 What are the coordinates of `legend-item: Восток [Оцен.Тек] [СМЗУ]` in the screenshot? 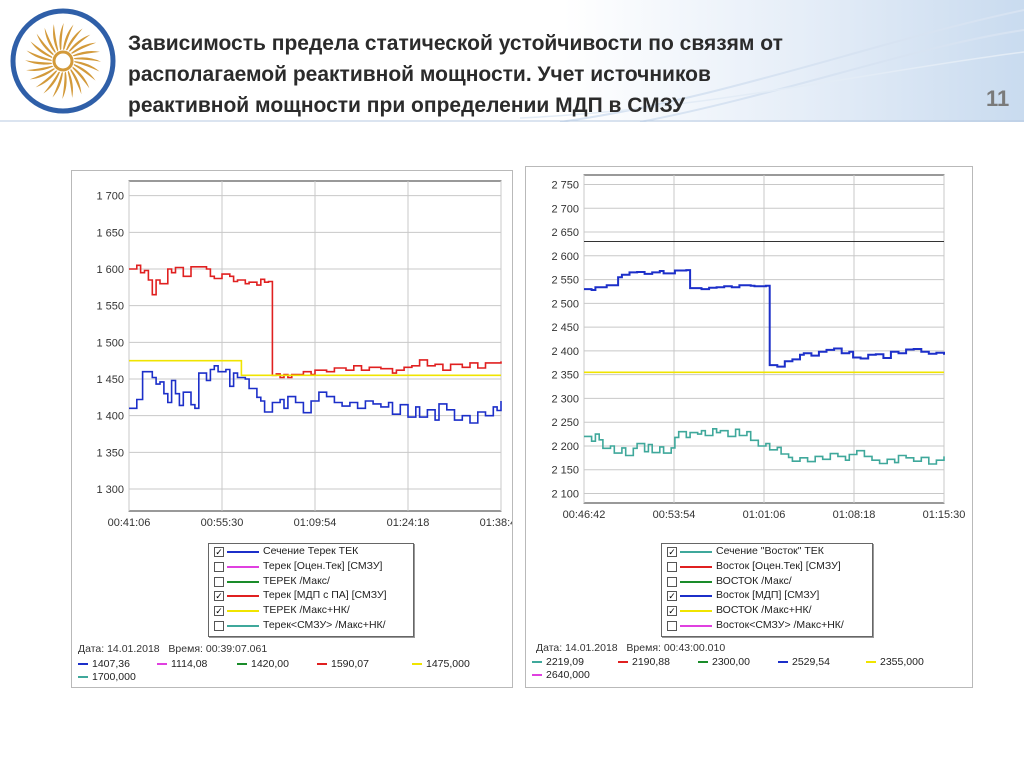 It's located at (767, 566).